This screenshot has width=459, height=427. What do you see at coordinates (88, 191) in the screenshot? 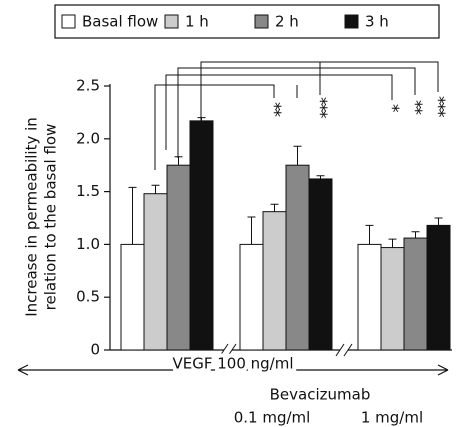
I see `y-tick-label: 1.5` at bounding box center [88, 191].